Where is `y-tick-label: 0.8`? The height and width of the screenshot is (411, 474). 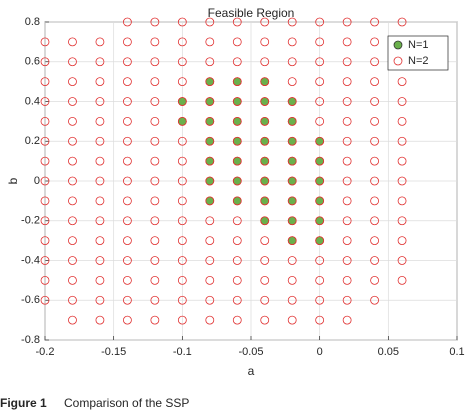 y-tick-label: 0.8 is located at coordinates (32, 22).